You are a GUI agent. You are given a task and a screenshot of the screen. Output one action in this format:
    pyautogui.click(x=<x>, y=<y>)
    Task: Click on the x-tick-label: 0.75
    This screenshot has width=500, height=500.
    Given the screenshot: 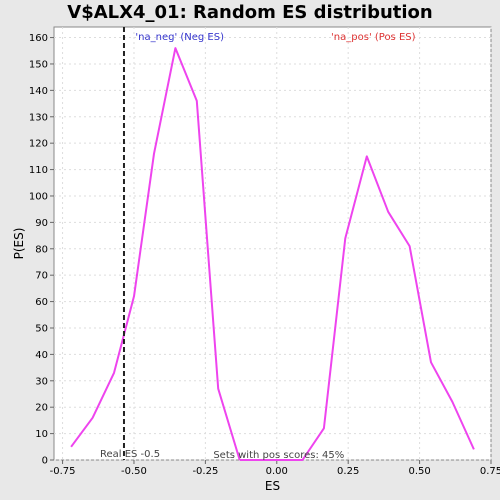 What is the action you would take?
    pyautogui.click(x=490, y=471)
    